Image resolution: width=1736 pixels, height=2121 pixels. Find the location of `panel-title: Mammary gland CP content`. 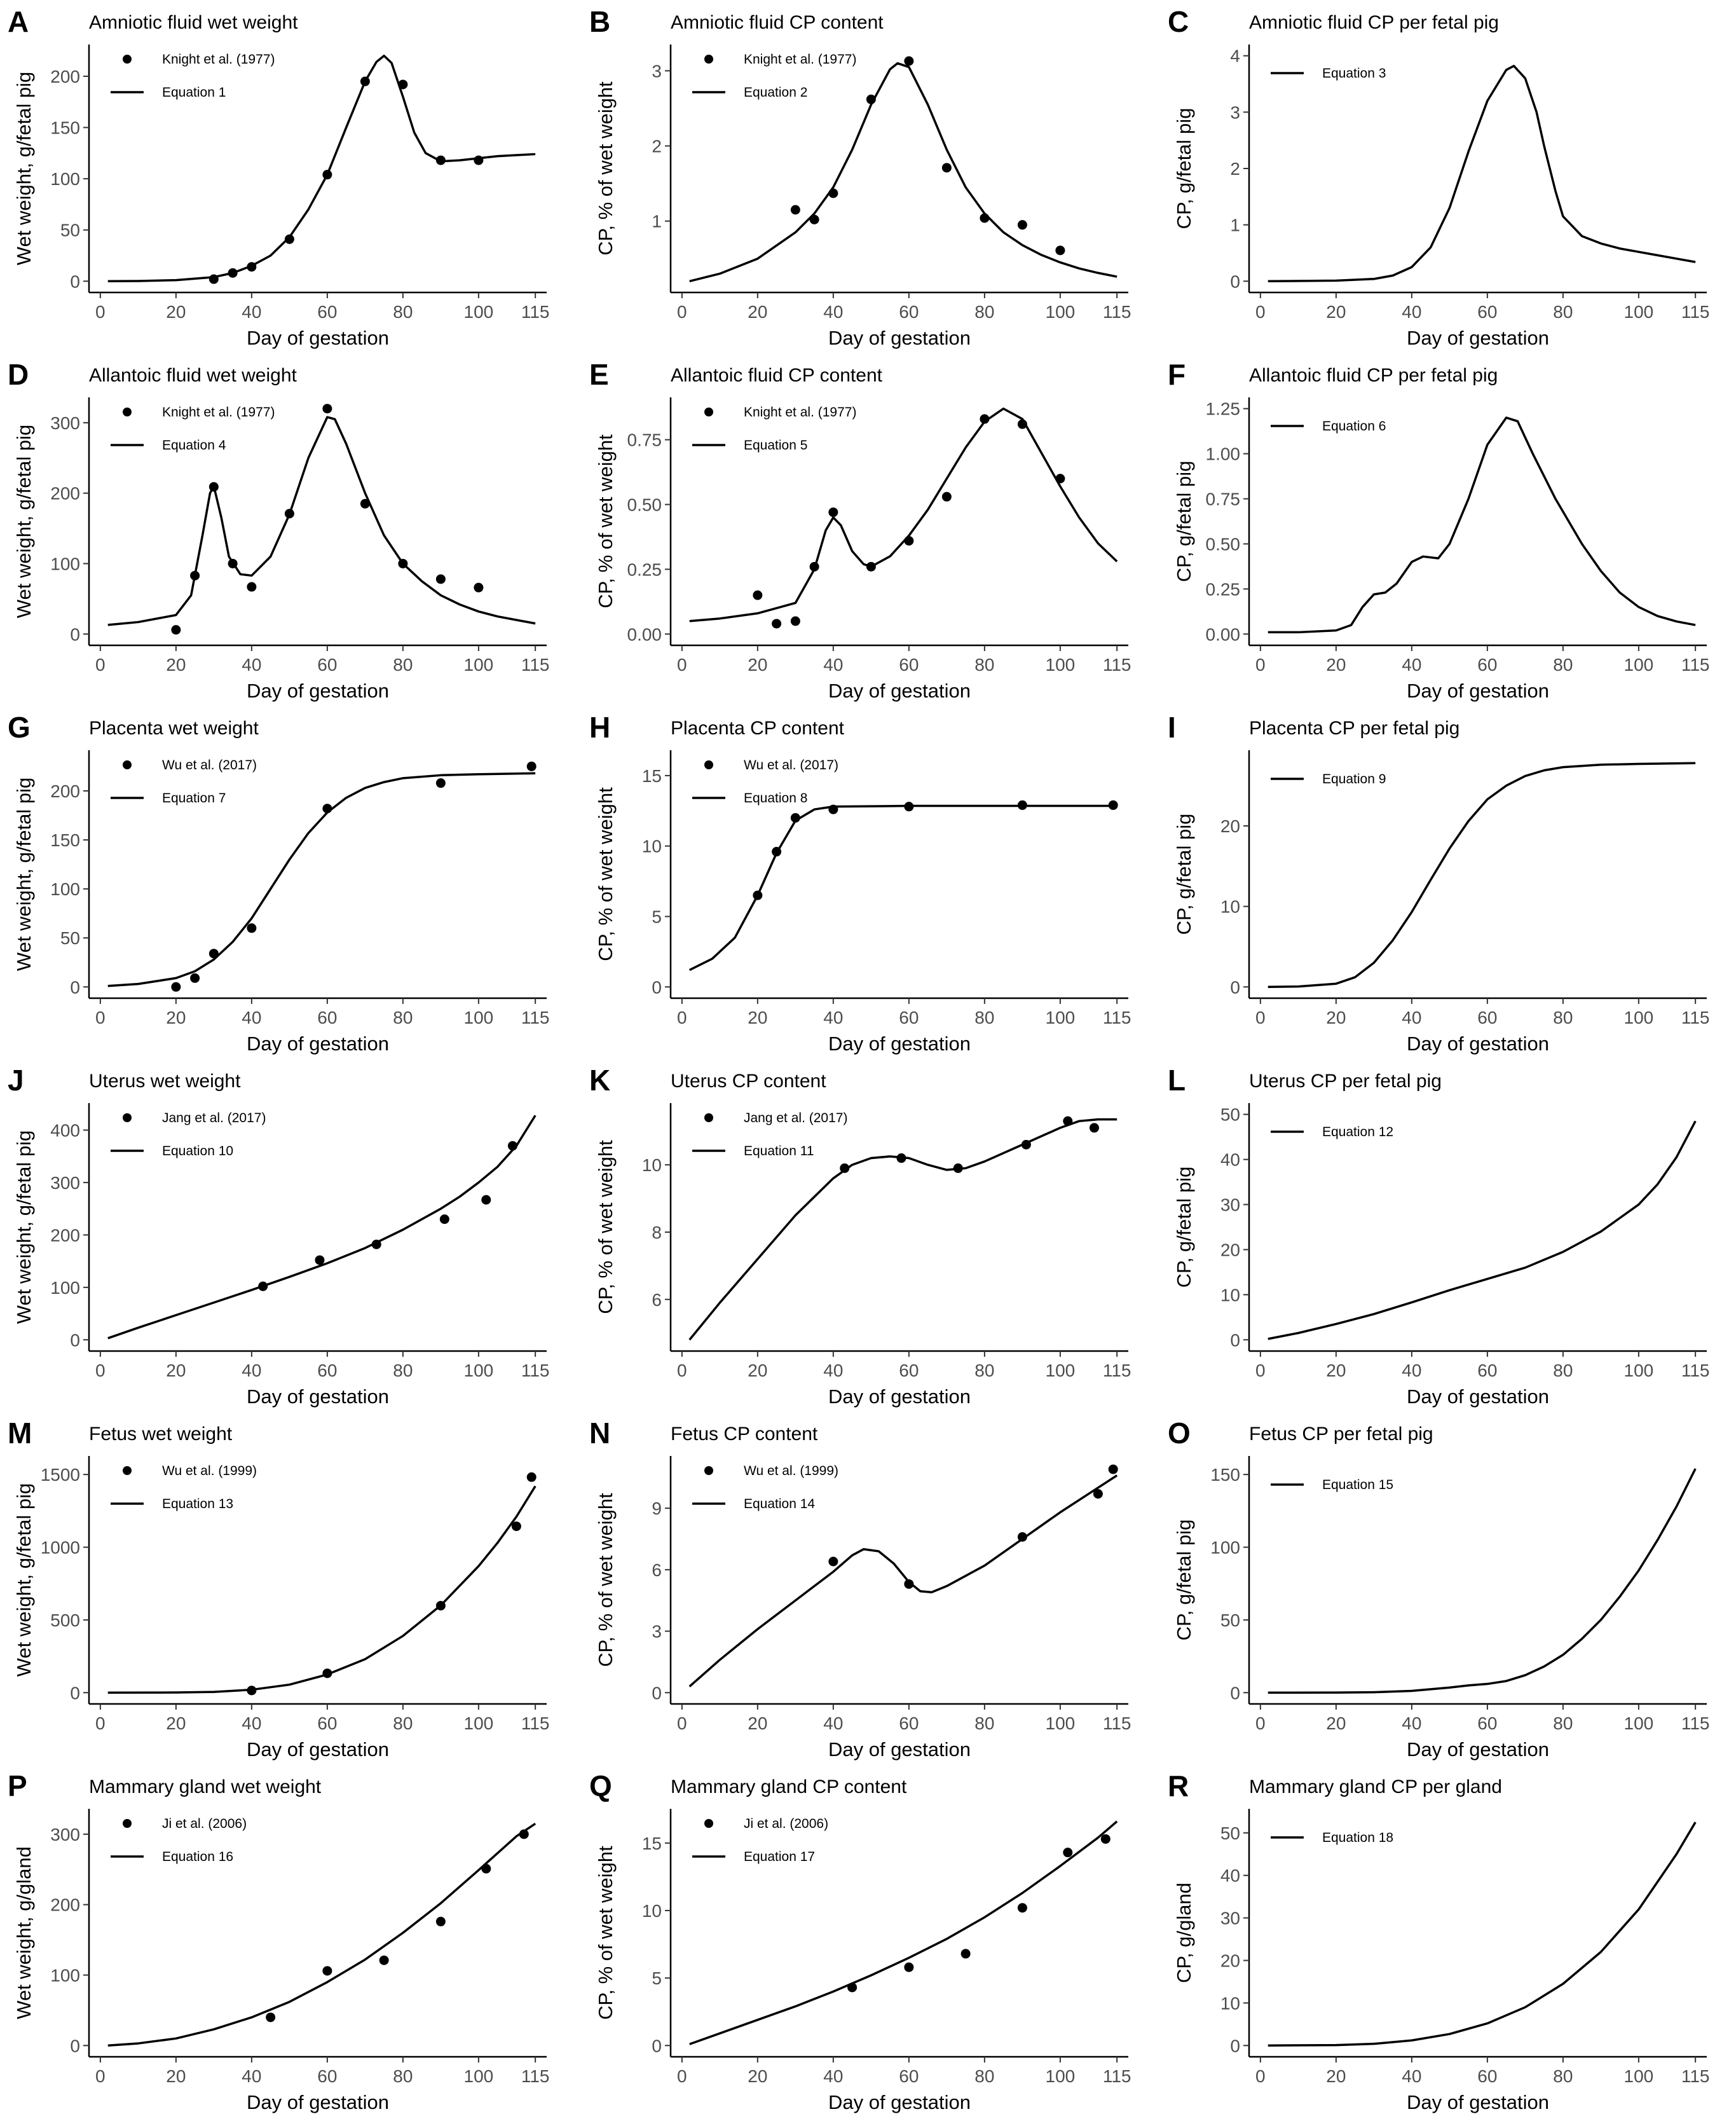

panel-title: Mammary gland CP content is located at coordinates (789, 1786).